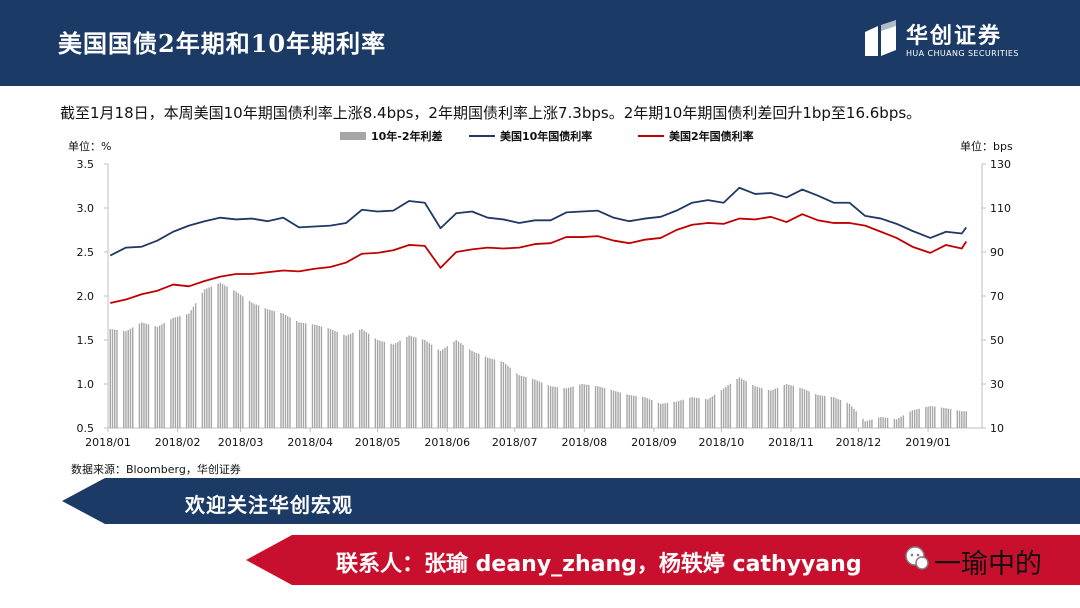 The width and height of the screenshot is (1080, 608). Describe the element at coordinates (269, 505) in the screenshot. I see `follow-banner-text: 欢迎关注华创宏观` at that location.